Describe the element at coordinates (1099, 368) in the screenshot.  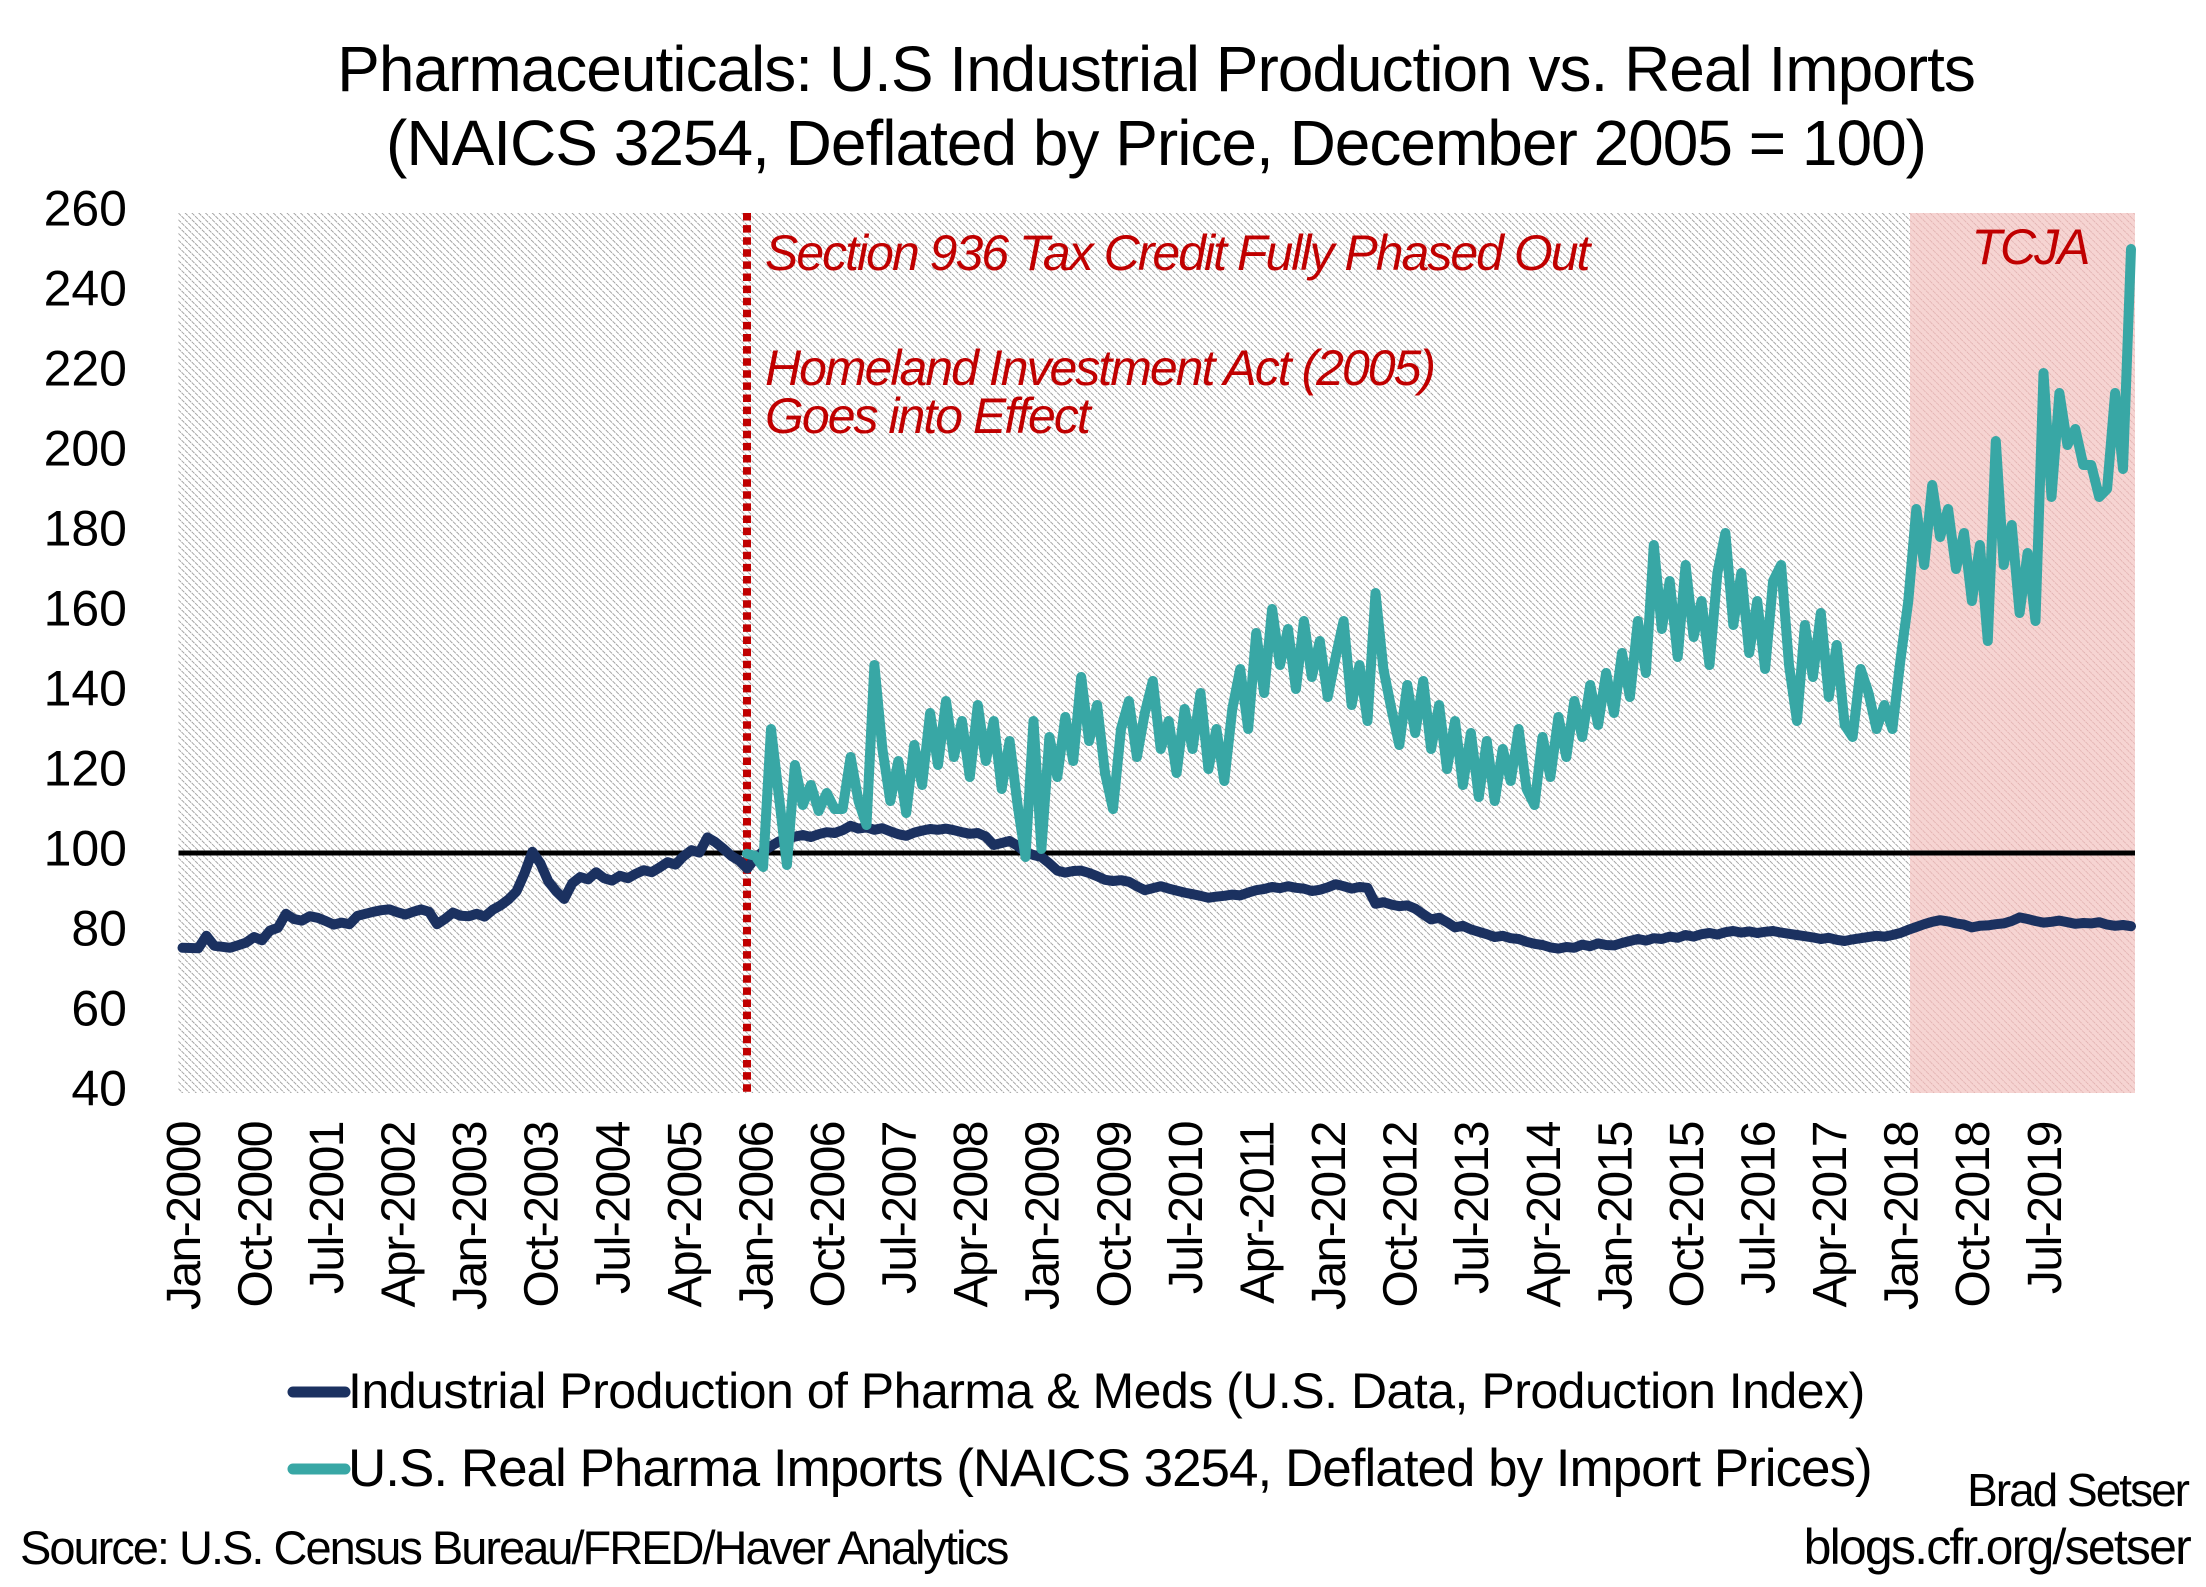
I see `svg-text: Homeland Investment Act (2005)` at that location.